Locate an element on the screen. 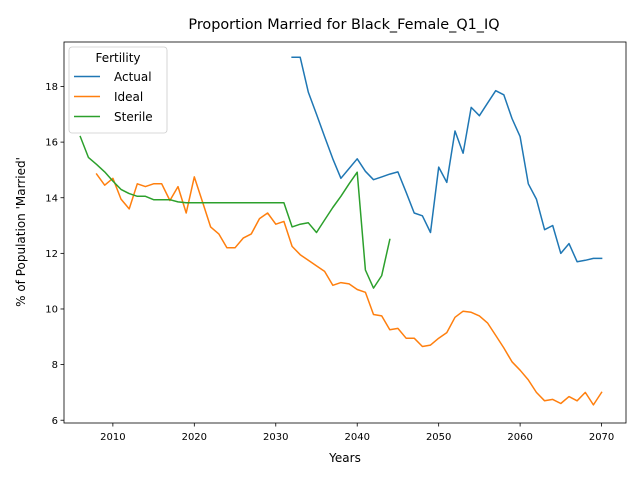 Image resolution: width=640 pixels, height=484 pixels. x-tick-label: 2040 is located at coordinates (356, 437).